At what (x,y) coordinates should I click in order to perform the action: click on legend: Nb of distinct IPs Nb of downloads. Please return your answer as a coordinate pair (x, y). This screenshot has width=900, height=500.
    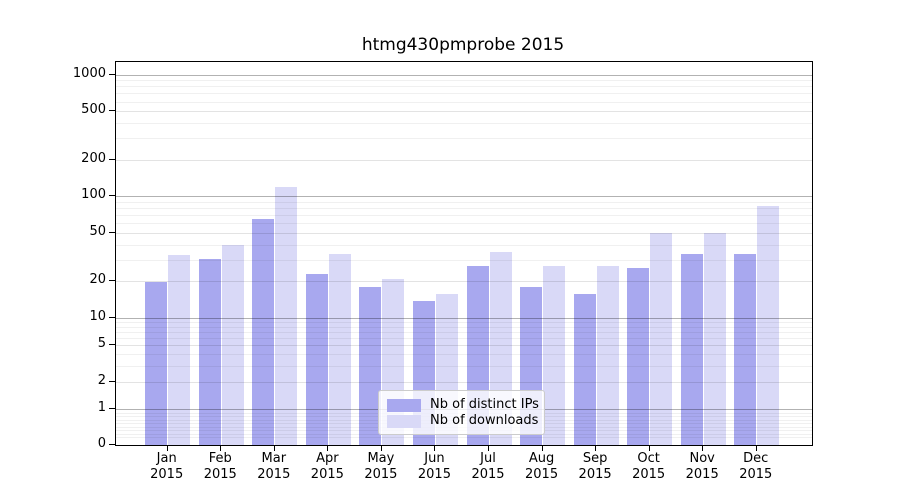
    Looking at the image, I should click on (461, 412).